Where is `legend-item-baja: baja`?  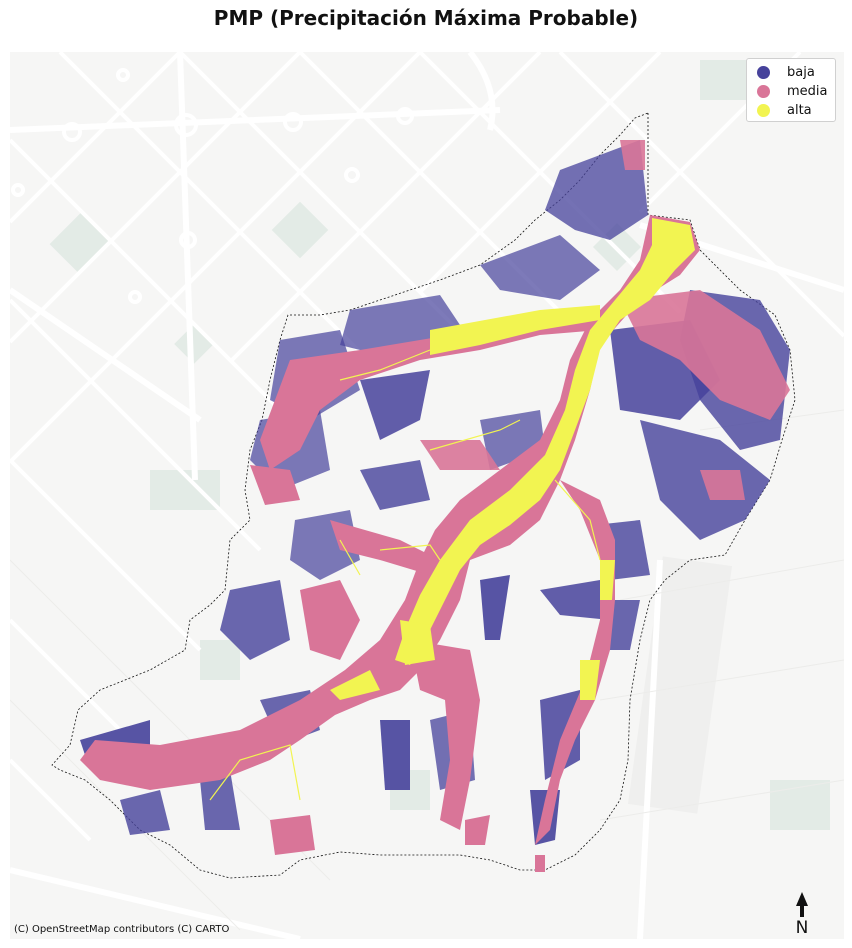 legend-item-baja: baja is located at coordinates (796, 72).